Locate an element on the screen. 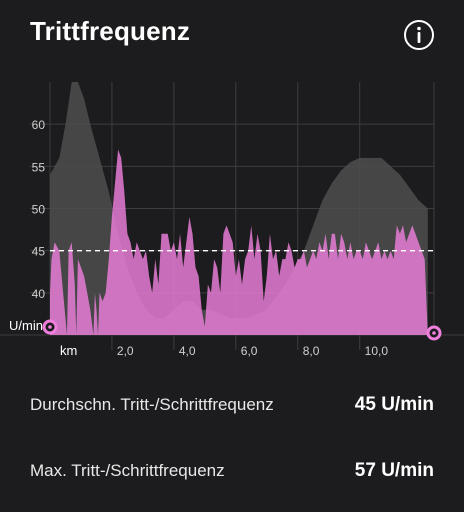 This screenshot has width=464, height=512. x-tick-label: 6,0 is located at coordinates (249, 351).